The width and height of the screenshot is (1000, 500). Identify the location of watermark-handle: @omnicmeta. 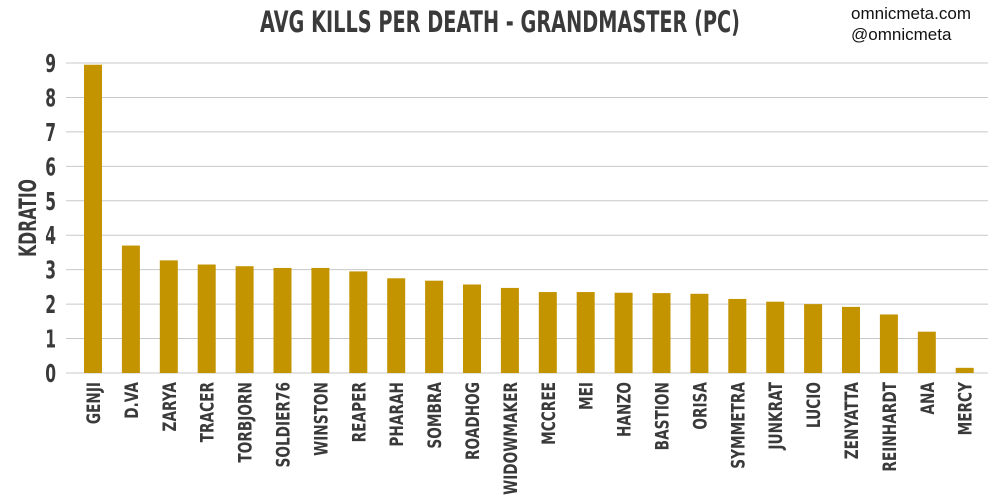
(901, 34).